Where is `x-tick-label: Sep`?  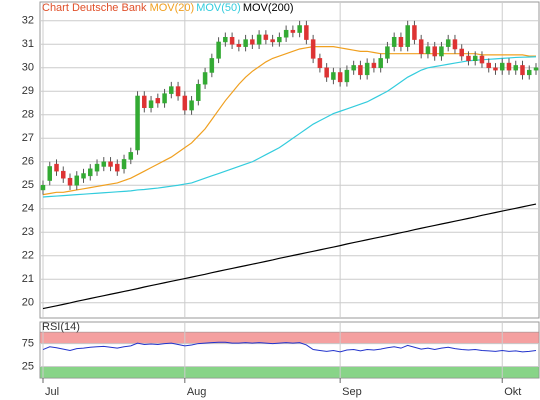
x-tick-label: Sep is located at coordinates (352, 392).